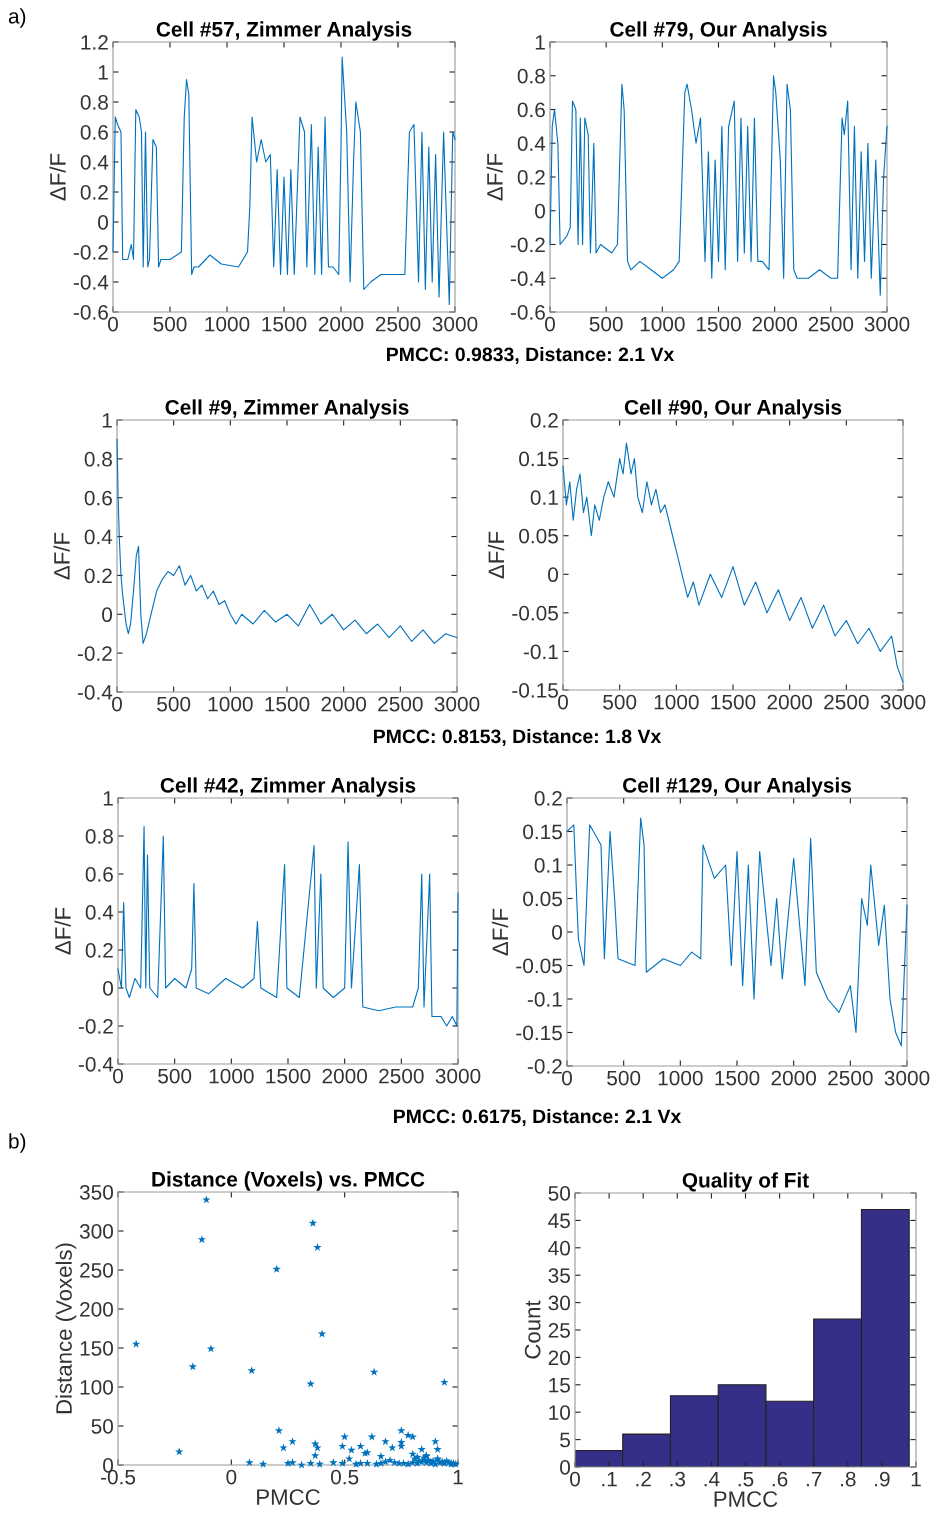 The height and width of the screenshot is (1515, 941). Describe the element at coordinates (17, 18) in the screenshot. I see `text: a)` at that location.